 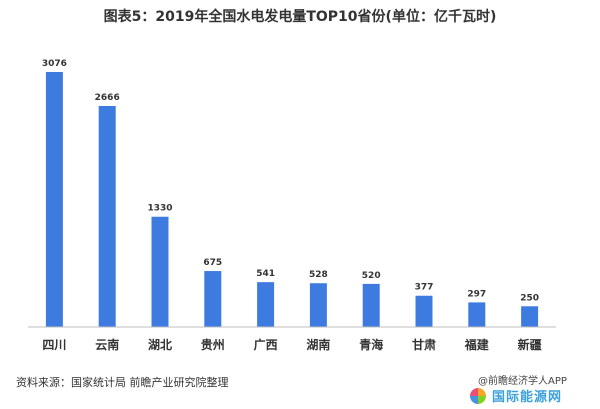 I want to click on x-tick-label: 新疆, so click(x=530, y=344).